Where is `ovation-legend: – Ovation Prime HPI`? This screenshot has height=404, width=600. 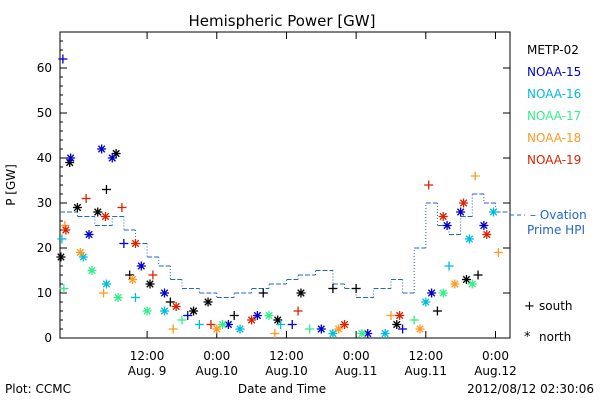
ovation-legend: – Ovation Prime HPI is located at coordinates (548, 222).